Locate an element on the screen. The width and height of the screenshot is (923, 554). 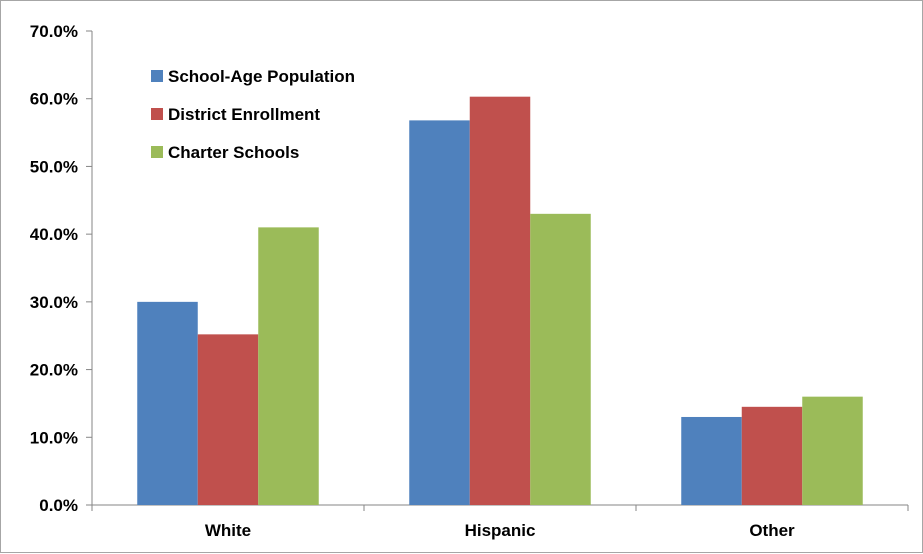
y-tick-label: 30.0% is located at coordinates (54, 302).